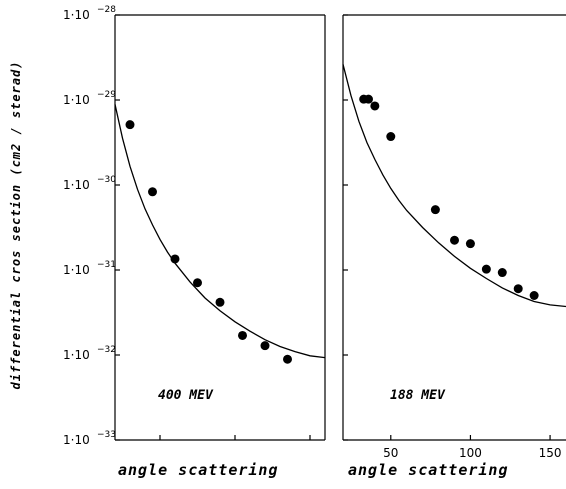  What do you see at coordinates (16, 225) in the screenshot?
I see `y-axis-title: differential cros section (cm2 / sterad)` at bounding box center [16, 225].